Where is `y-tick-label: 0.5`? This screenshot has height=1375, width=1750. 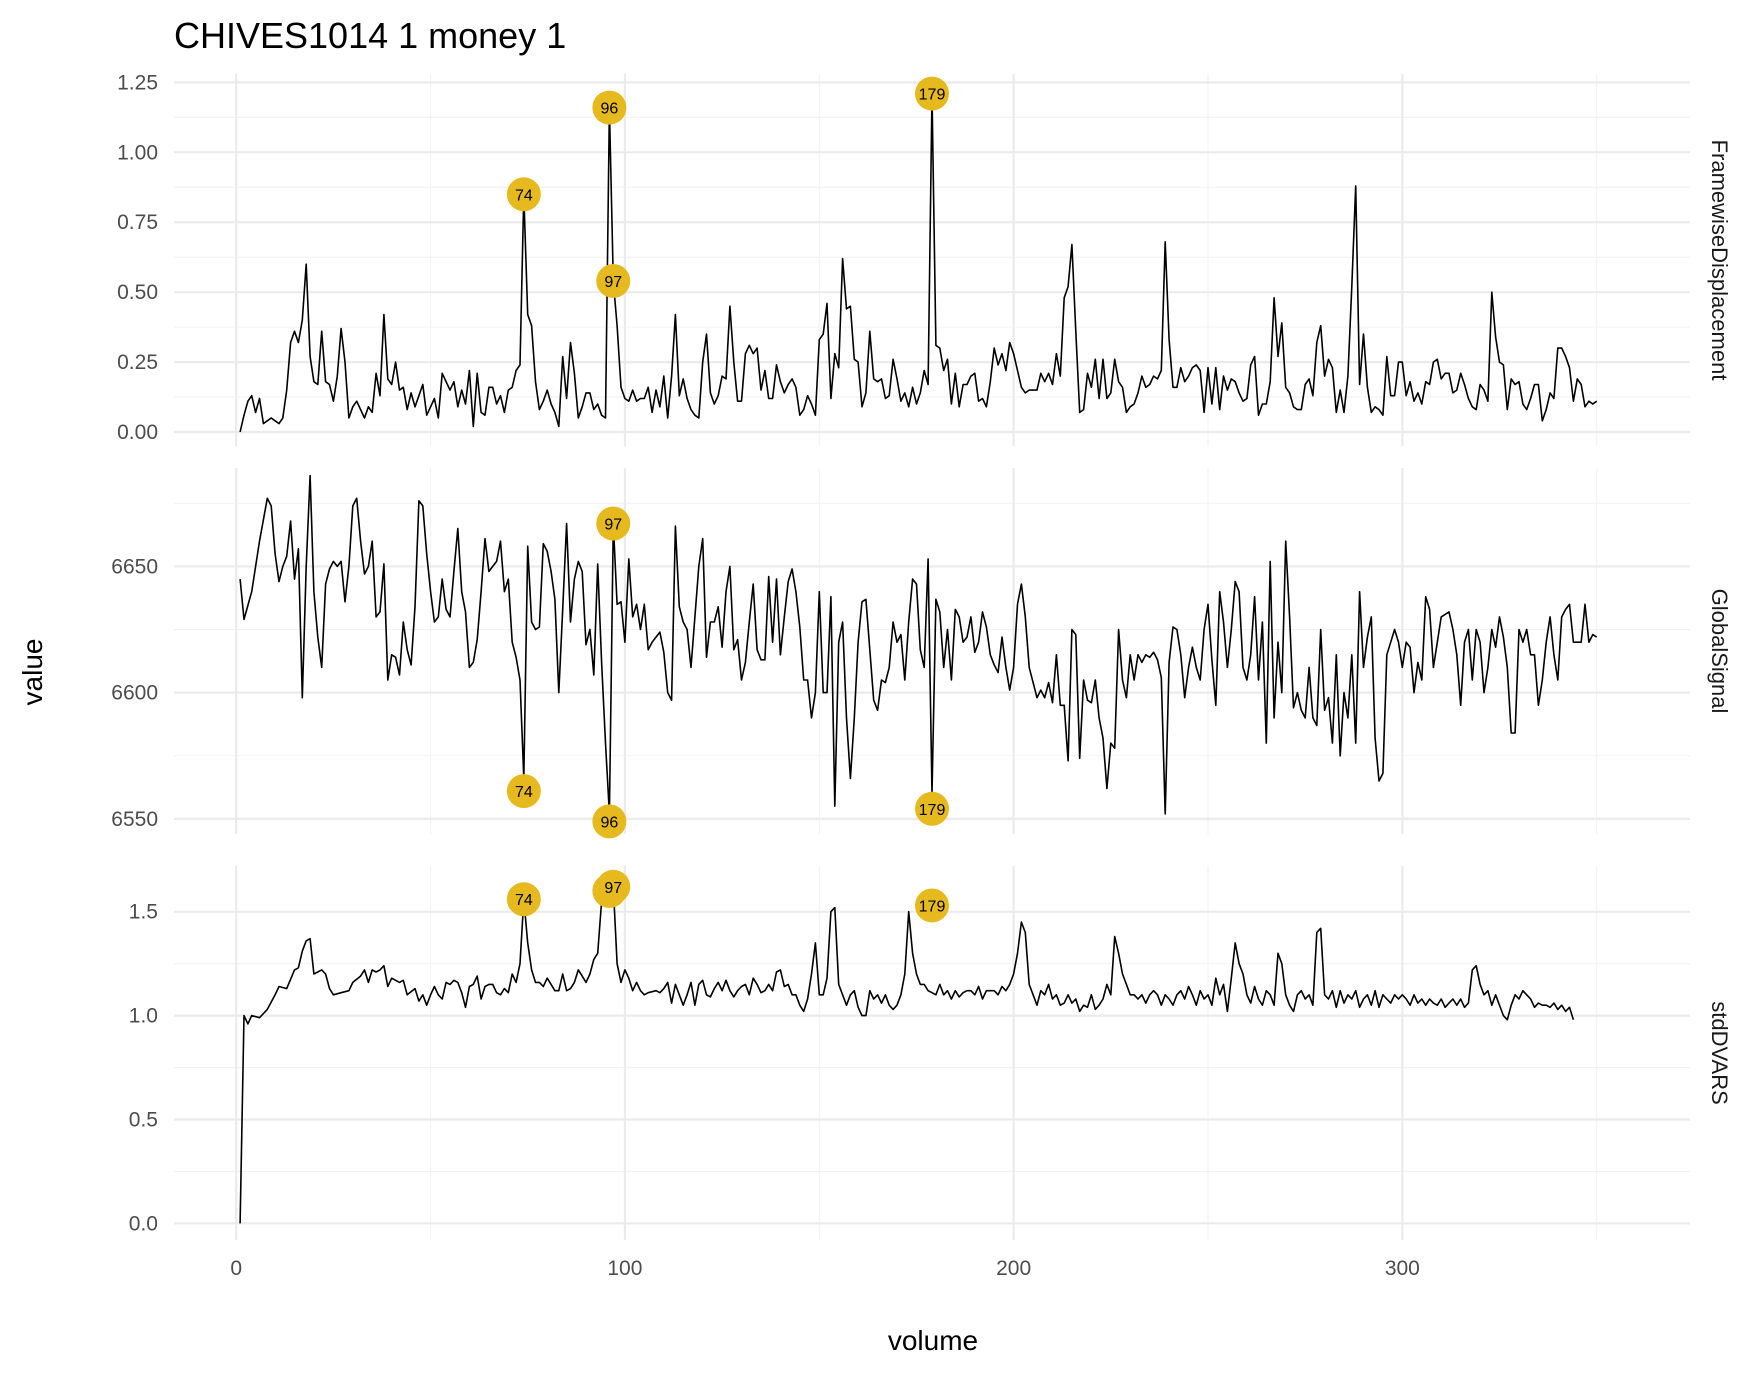
y-tick-label: 0.5 is located at coordinates (143, 1119).